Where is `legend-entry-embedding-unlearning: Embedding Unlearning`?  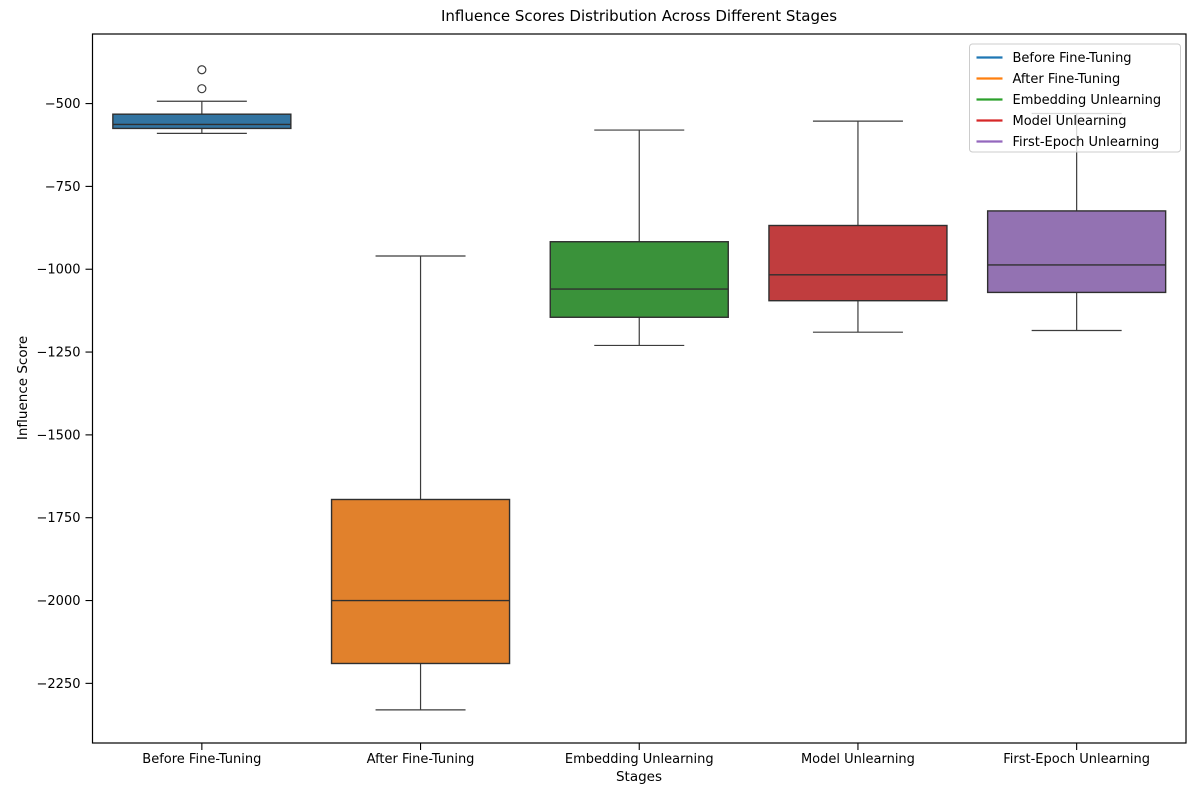
legend-entry-embedding-unlearning: Embedding Unlearning is located at coordinates (1069, 100).